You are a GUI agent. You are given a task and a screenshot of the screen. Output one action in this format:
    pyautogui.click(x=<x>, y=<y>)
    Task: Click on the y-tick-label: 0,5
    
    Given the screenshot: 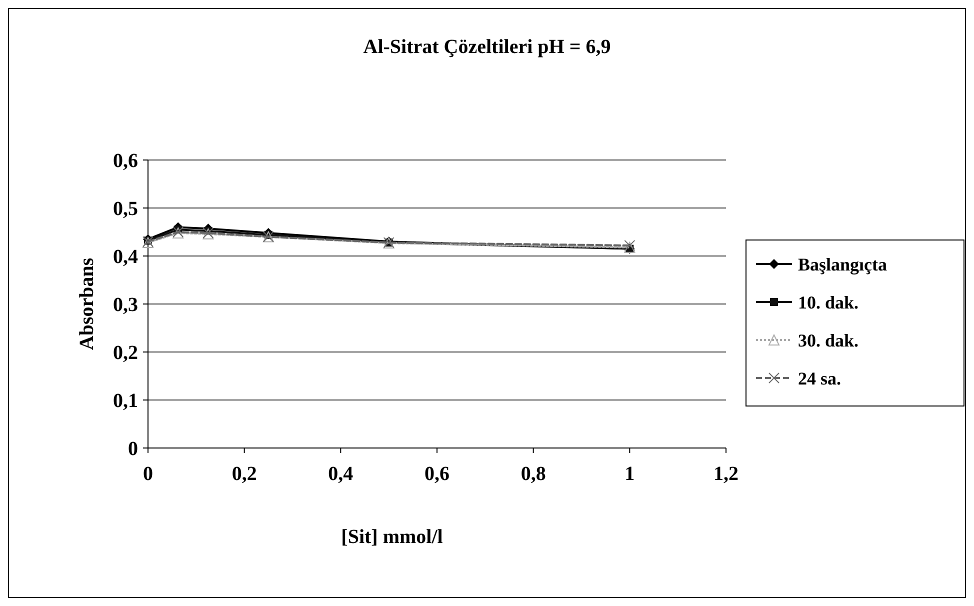 What is the action you would take?
    pyautogui.click(x=125, y=209)
    